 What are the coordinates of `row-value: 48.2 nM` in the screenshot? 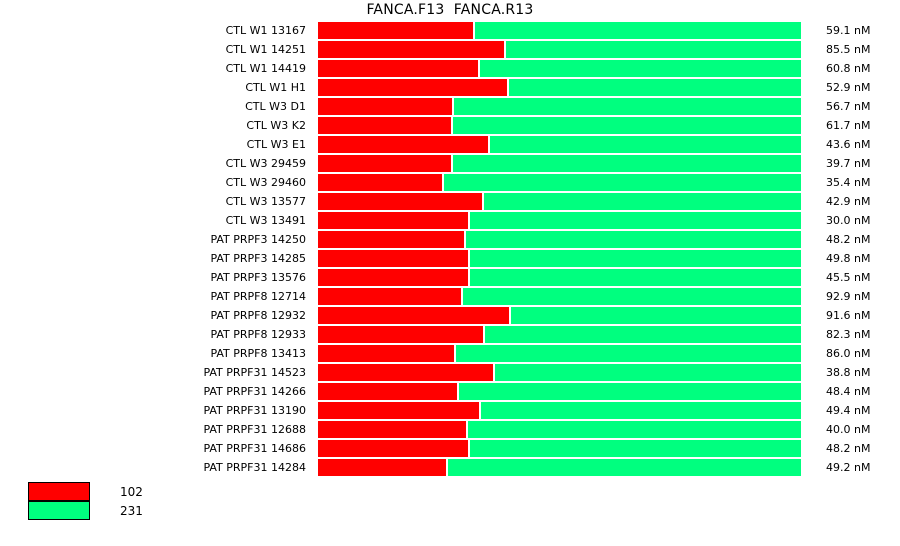 It's located at (848, 448).